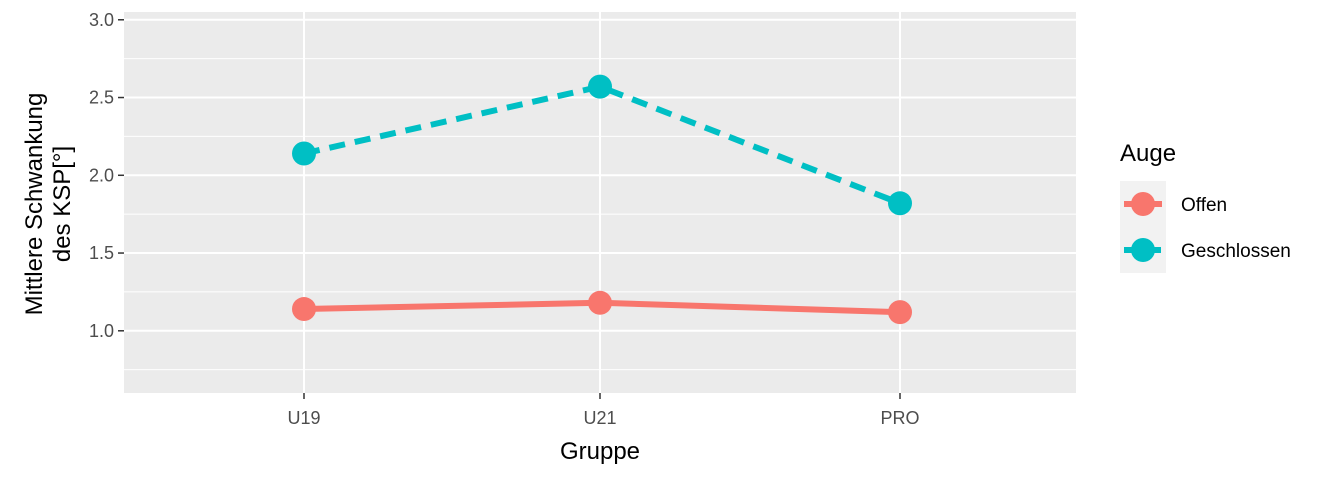 The height and width of the screenshot is (480, 1344). What do you see at coordinates (101, 331) in the screenshot?
I see `y-tick-label: 1.0` at bounding box center [101, 331].